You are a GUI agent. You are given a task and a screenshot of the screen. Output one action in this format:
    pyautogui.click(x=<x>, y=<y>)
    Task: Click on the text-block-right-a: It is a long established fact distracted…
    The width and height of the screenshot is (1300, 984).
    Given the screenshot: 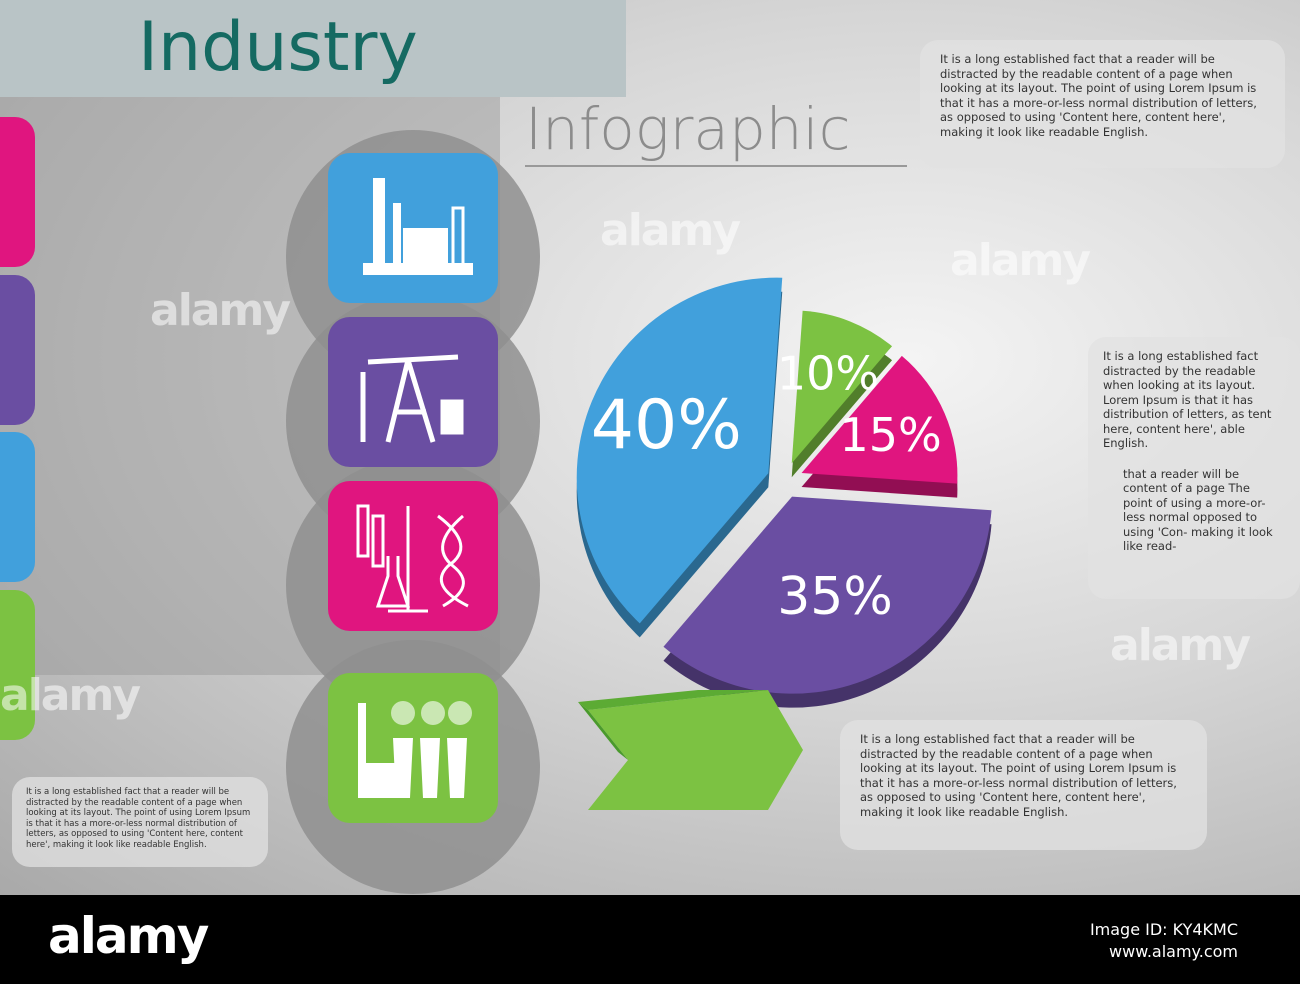 What is the action you would take?
    pyautogui.click(x=1187, y=399)
    